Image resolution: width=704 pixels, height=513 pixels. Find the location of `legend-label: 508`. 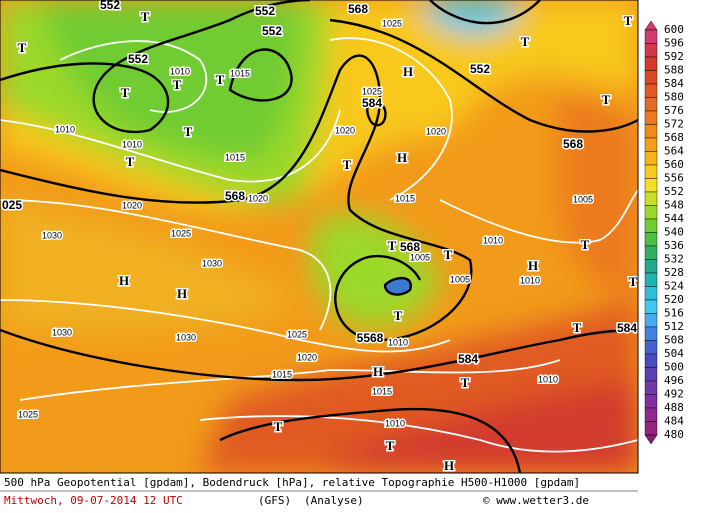

legend-label: 508 is located at coordinates (674, 340).